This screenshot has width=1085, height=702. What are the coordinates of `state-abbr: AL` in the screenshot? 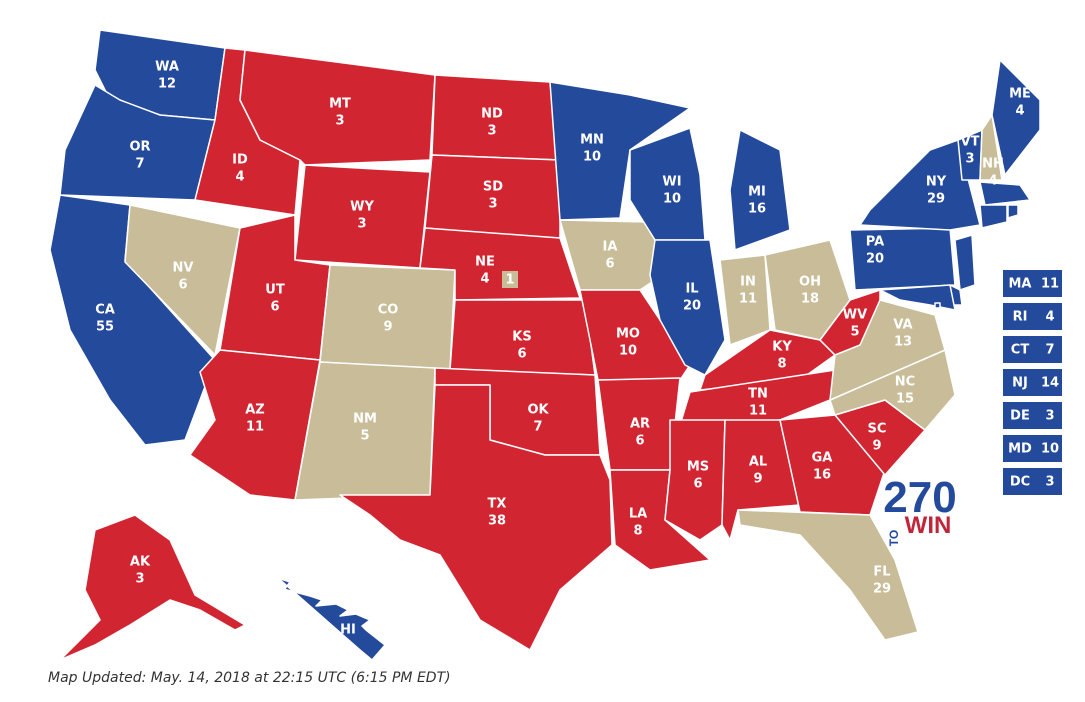 It's located at (758, 462).